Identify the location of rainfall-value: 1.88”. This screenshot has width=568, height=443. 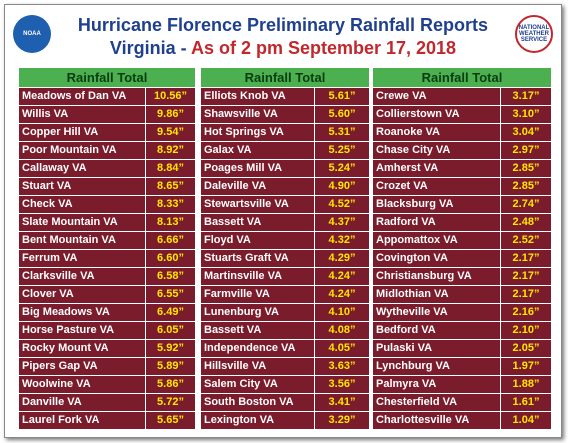
(526, 384).